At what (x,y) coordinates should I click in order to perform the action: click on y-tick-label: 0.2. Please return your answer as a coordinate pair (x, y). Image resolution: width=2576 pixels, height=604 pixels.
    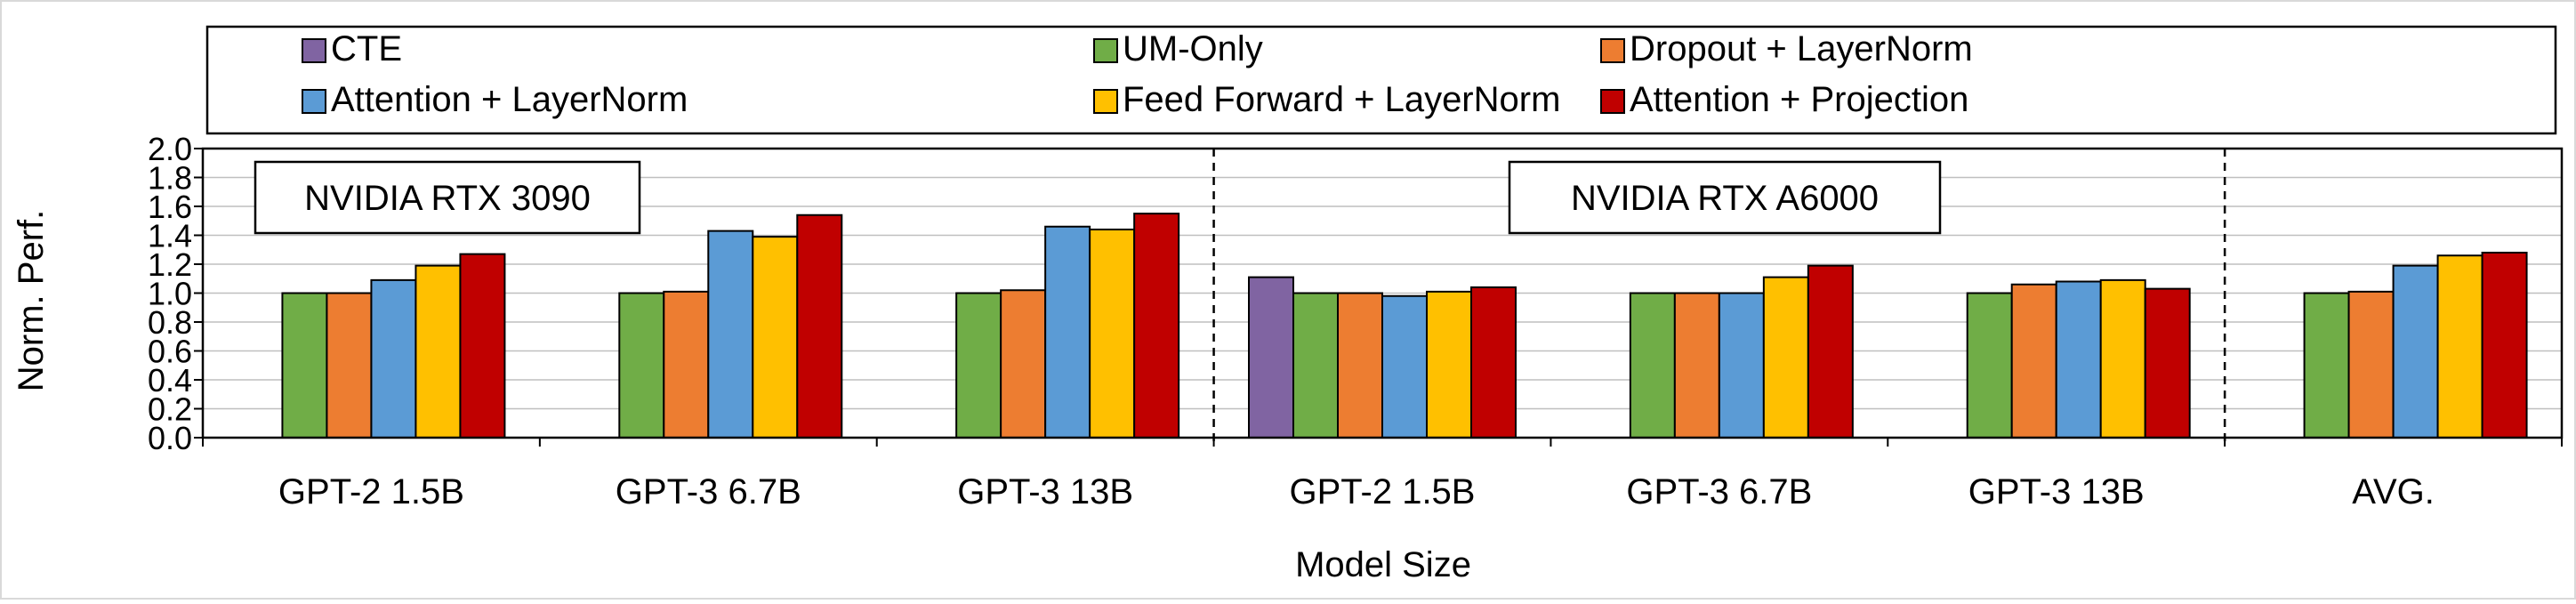
    Looking at the image, I should click on (170, 409).